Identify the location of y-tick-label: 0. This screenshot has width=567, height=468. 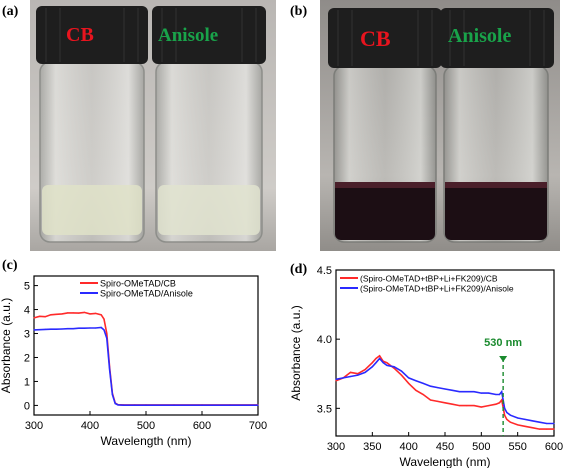
(27, 406).